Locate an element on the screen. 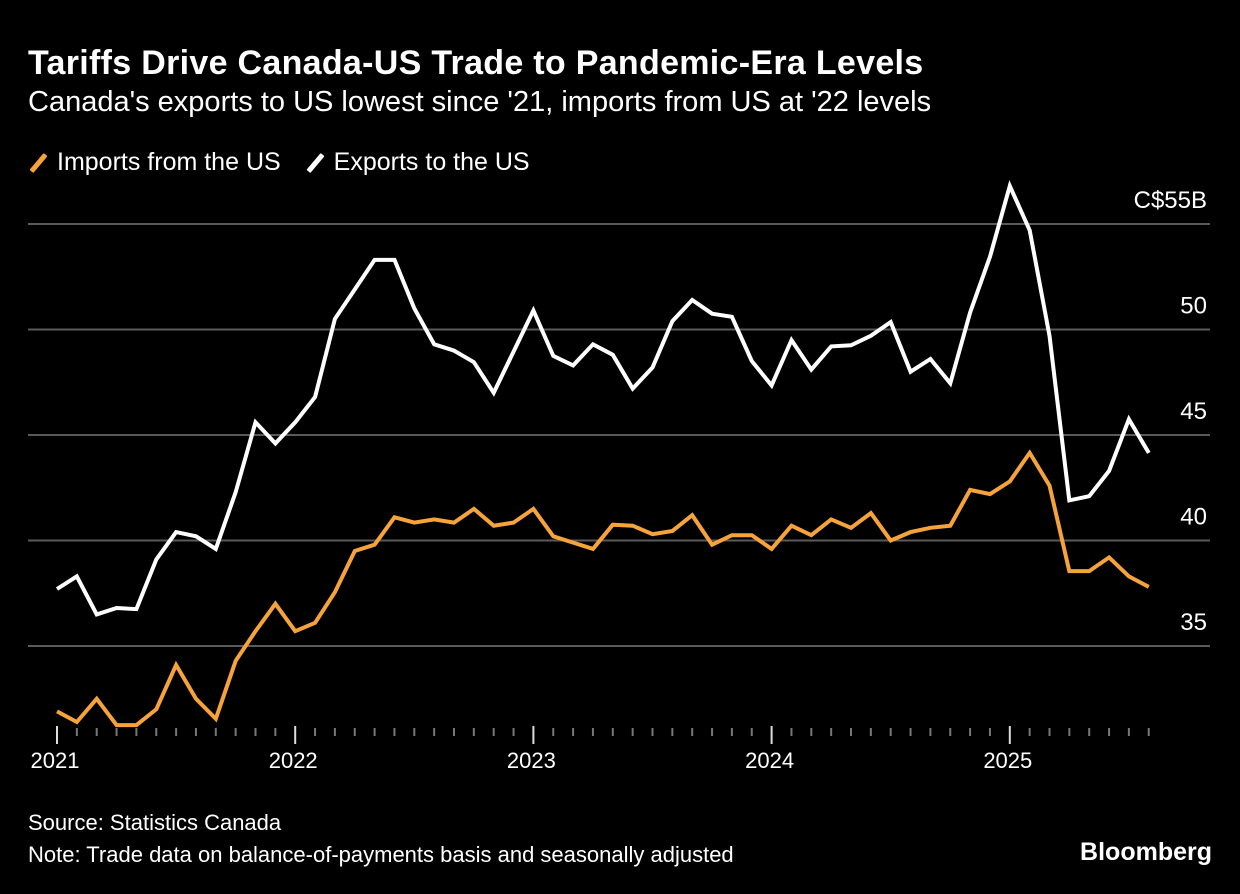 This screenshot has width=1240, height=894. x-tick-label: 2022 is located at coordinates (293, 760).